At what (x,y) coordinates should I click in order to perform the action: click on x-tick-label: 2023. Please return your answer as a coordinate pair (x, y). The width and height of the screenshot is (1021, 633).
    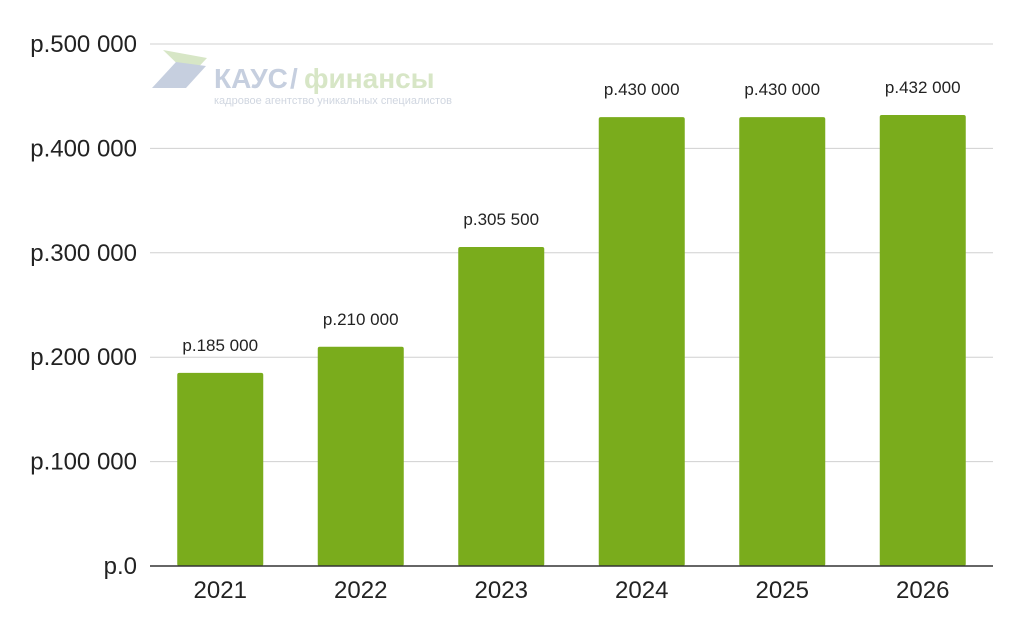
    Looking at the image, I should click on (501, 590).